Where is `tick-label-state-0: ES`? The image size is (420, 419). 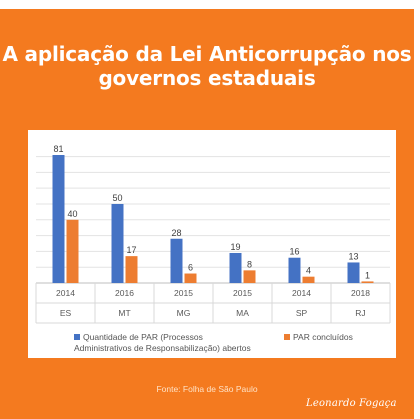
tick-label-state-0: ES is located at coordinates (66, 313).